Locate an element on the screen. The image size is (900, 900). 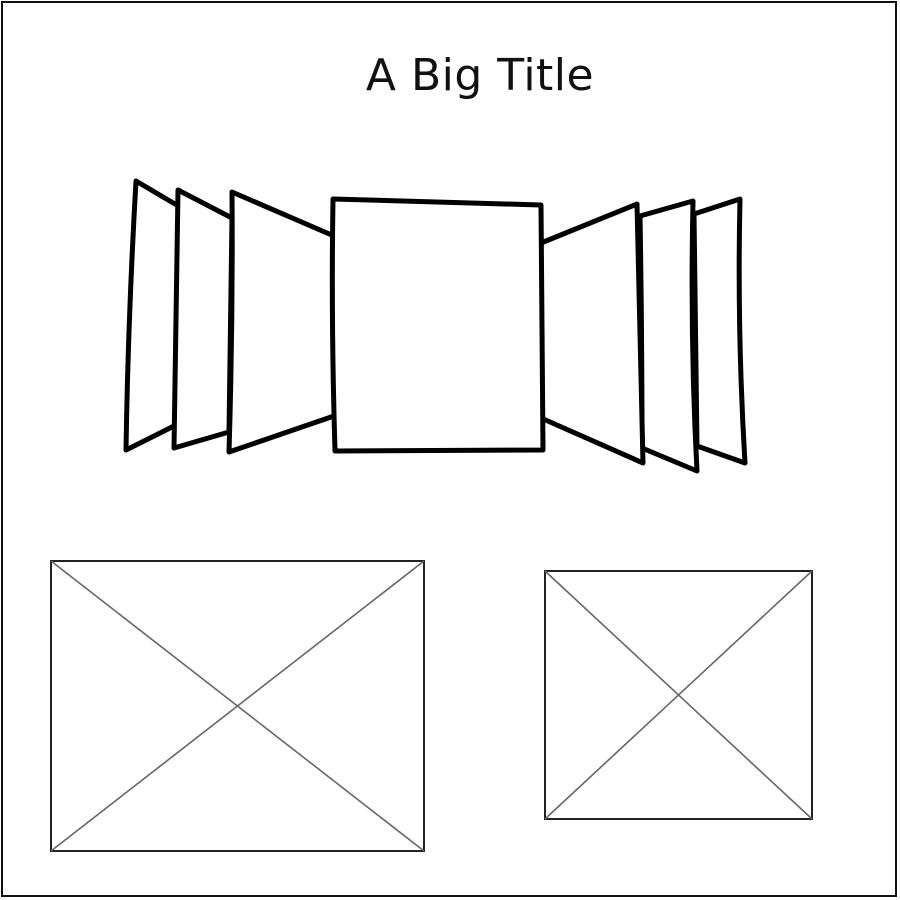
image-placeholder-small is located at coordinates (678, 695).